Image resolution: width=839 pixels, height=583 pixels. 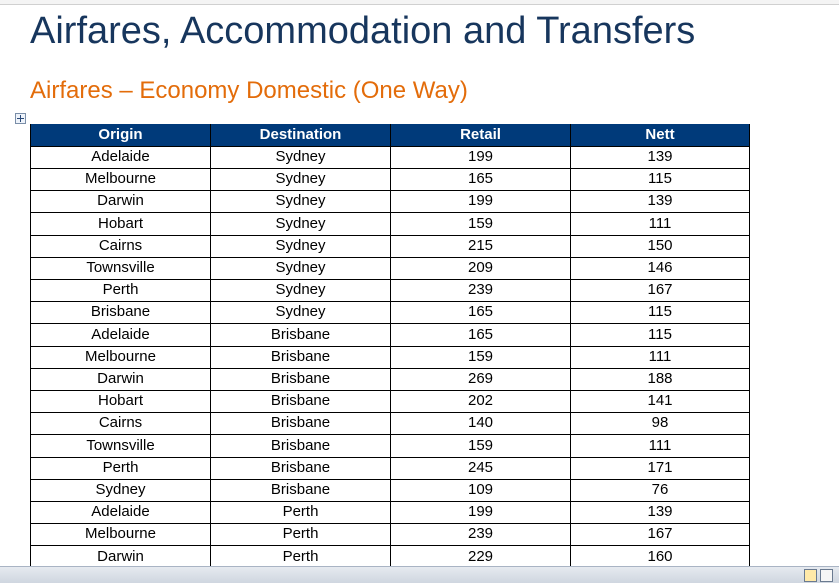 I want to click on status-bar, so click(x=419, y=574).